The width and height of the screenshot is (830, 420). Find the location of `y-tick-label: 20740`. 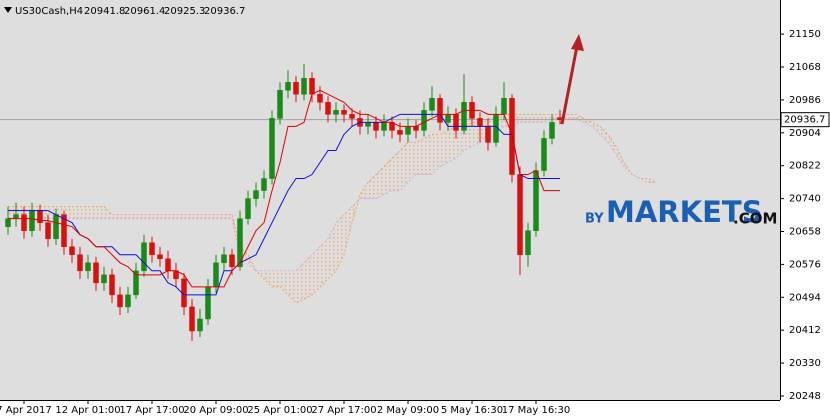

y-tick-label: 20740 is located at coordinates (805, 199).